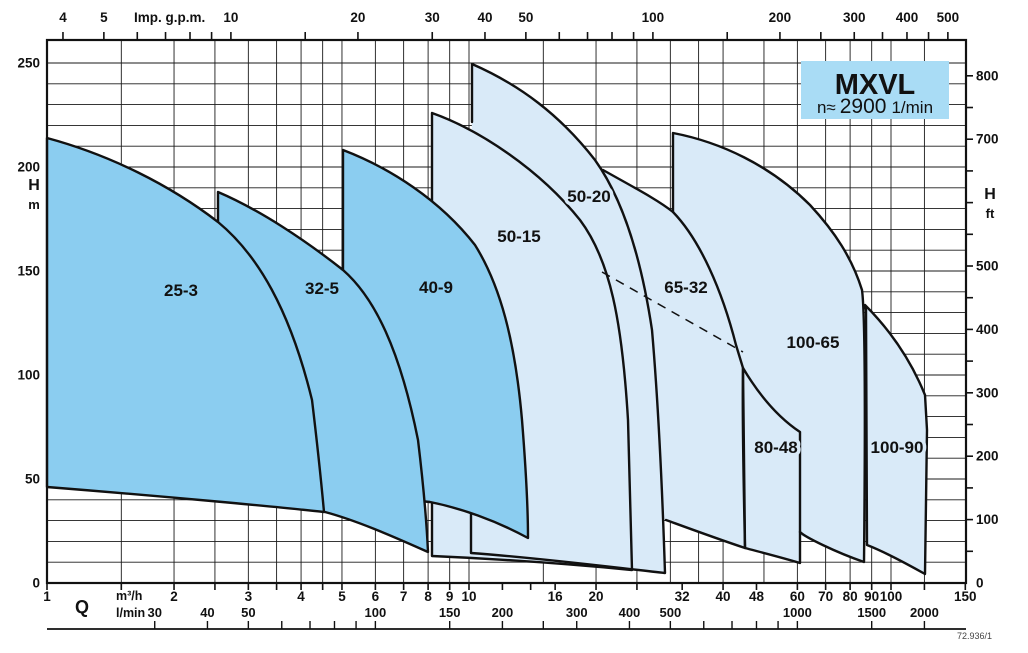 The image size is (1028, 653). I want to click on h-m-tick-label: 50, so click(32, 479).